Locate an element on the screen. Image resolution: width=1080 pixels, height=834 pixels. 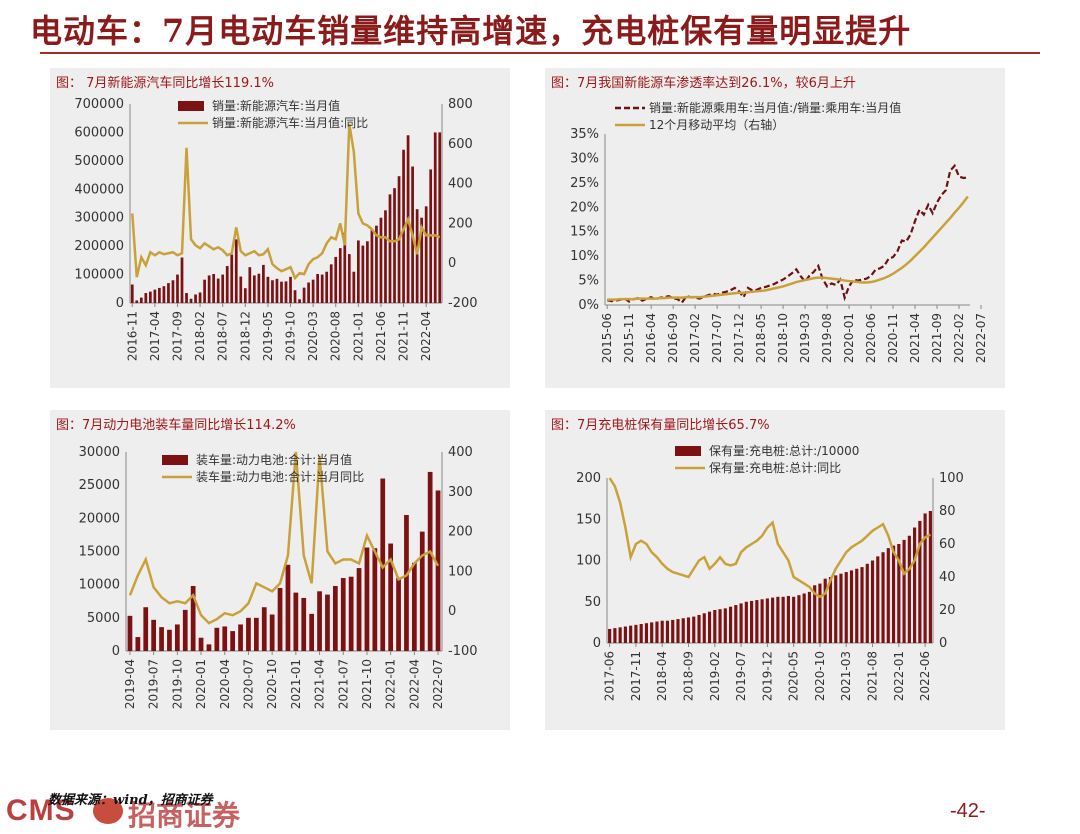
x-tick-label: 2021-04 is located at coordinates (915, 338).